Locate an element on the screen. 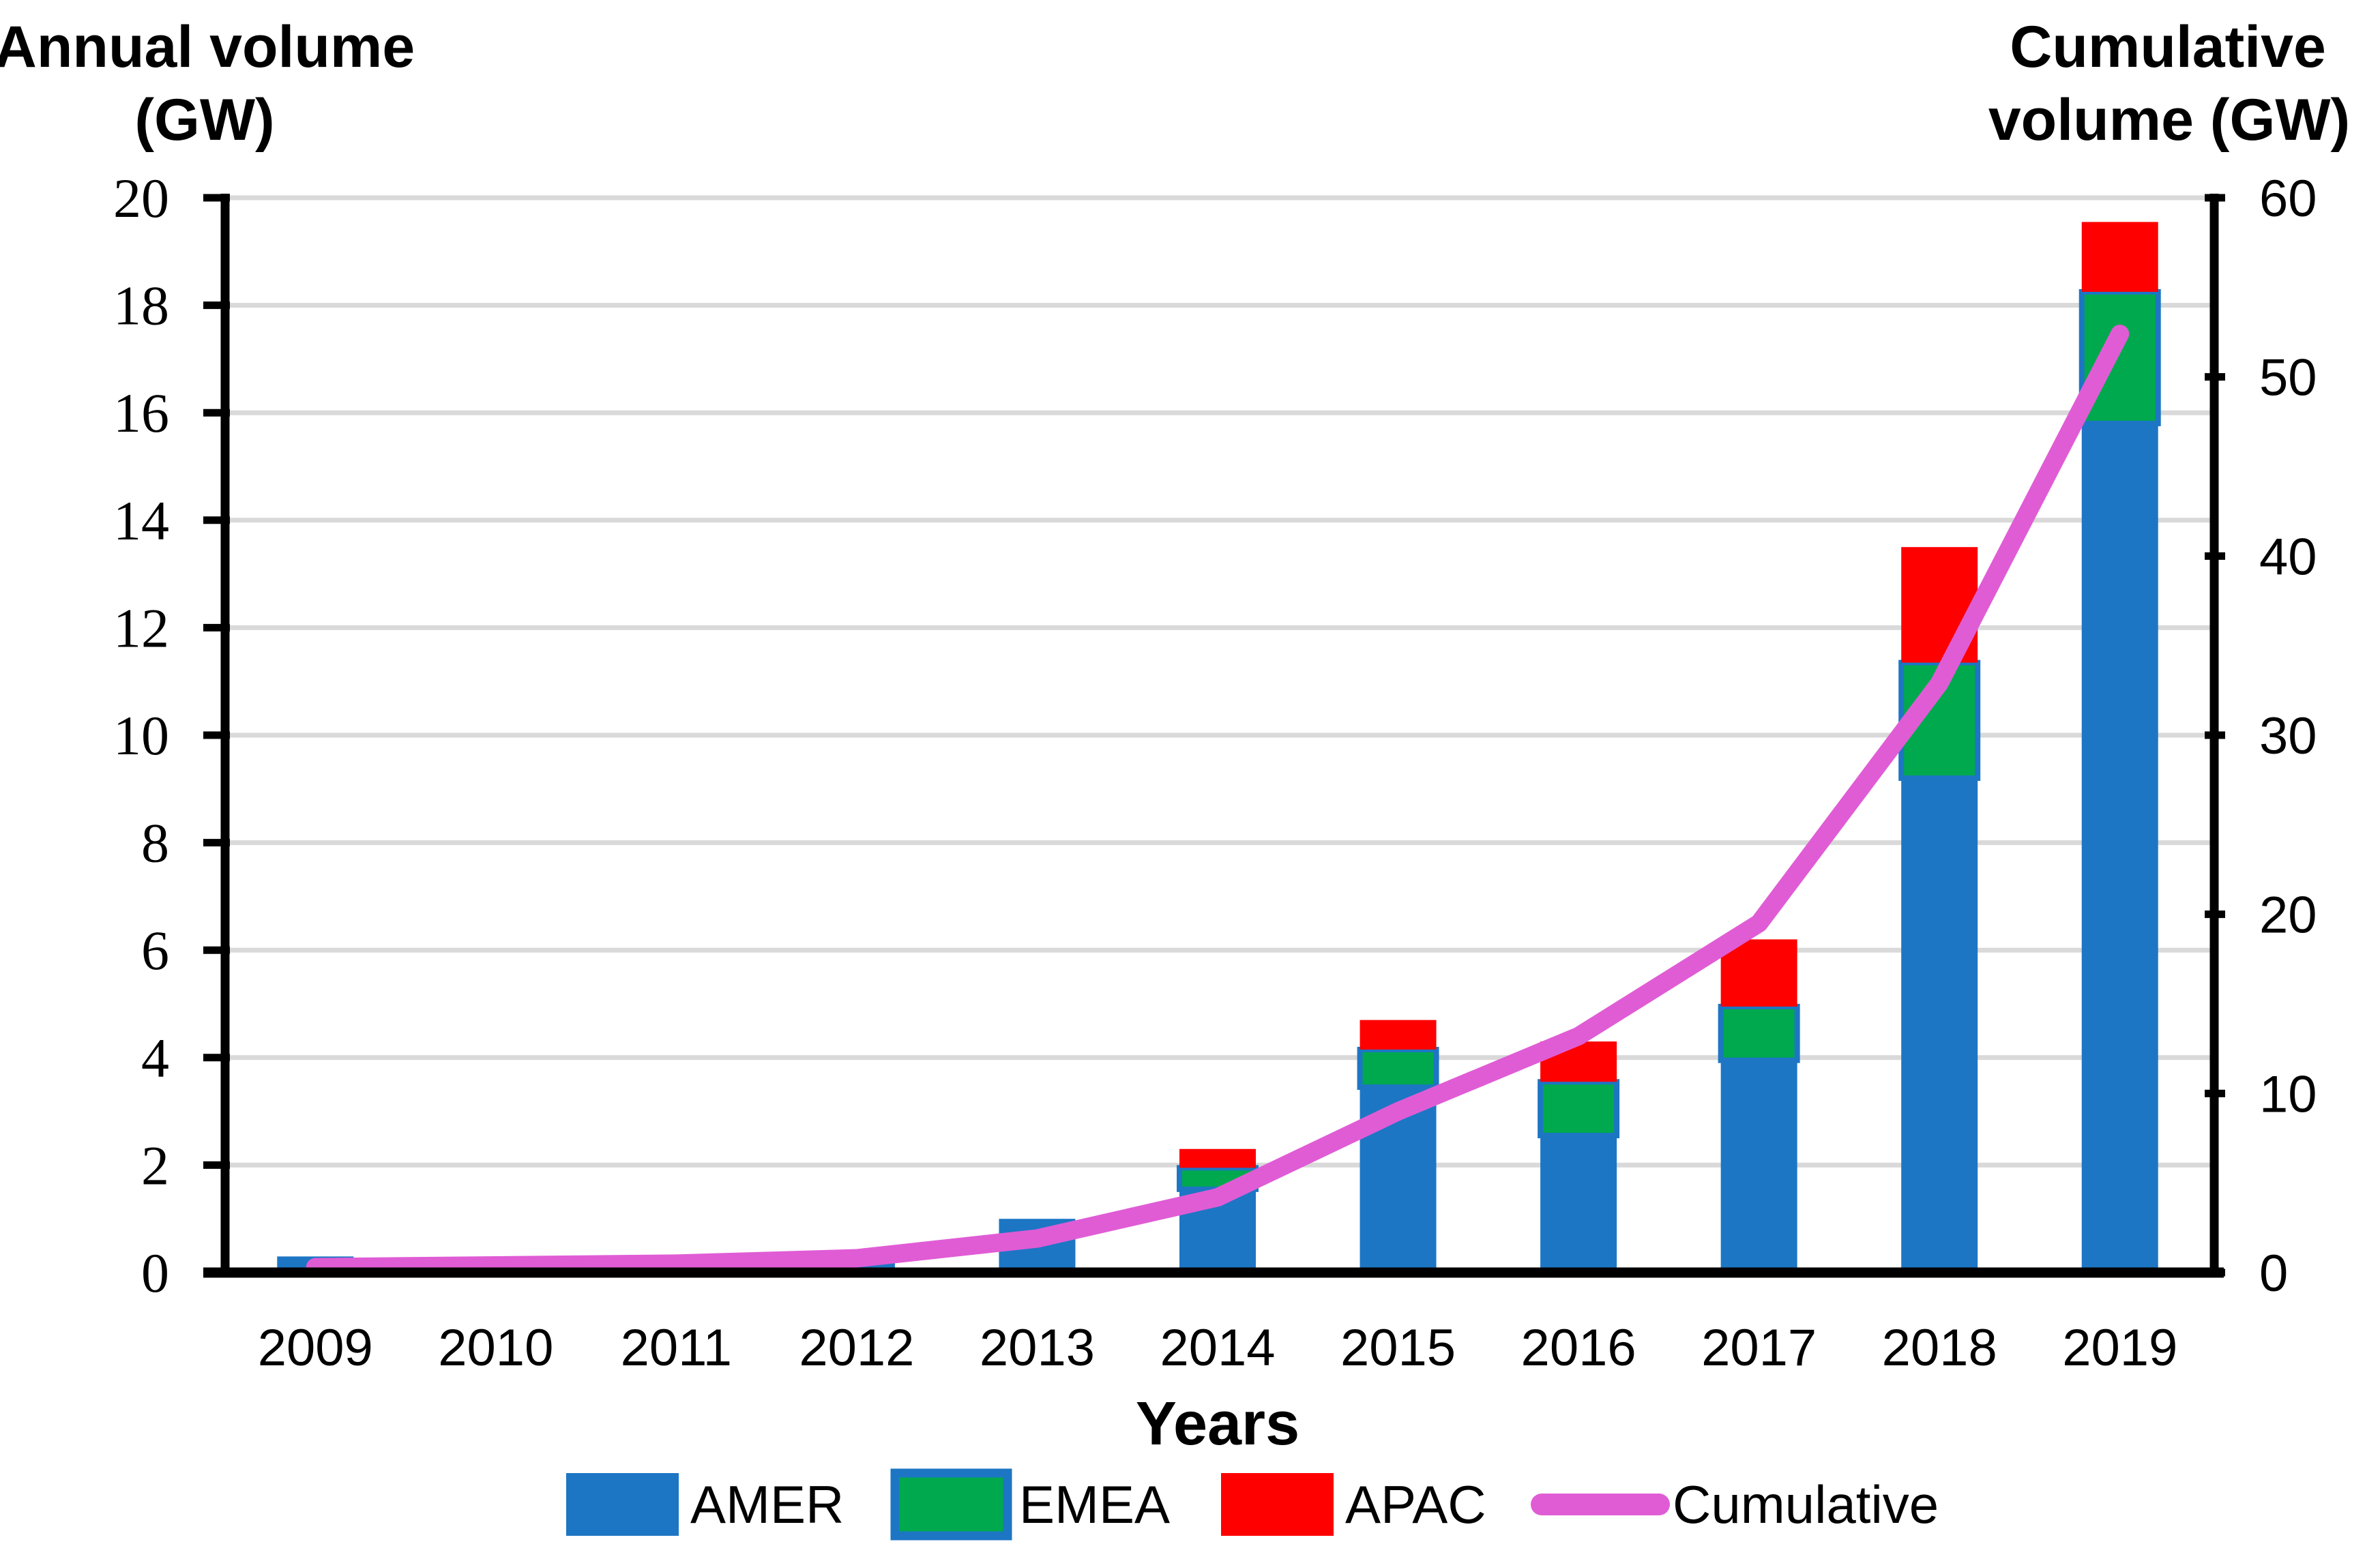 This screenshot has height=1544, width=2380. left-axis-tick-label: 16 is located at coordinates (141, 413).